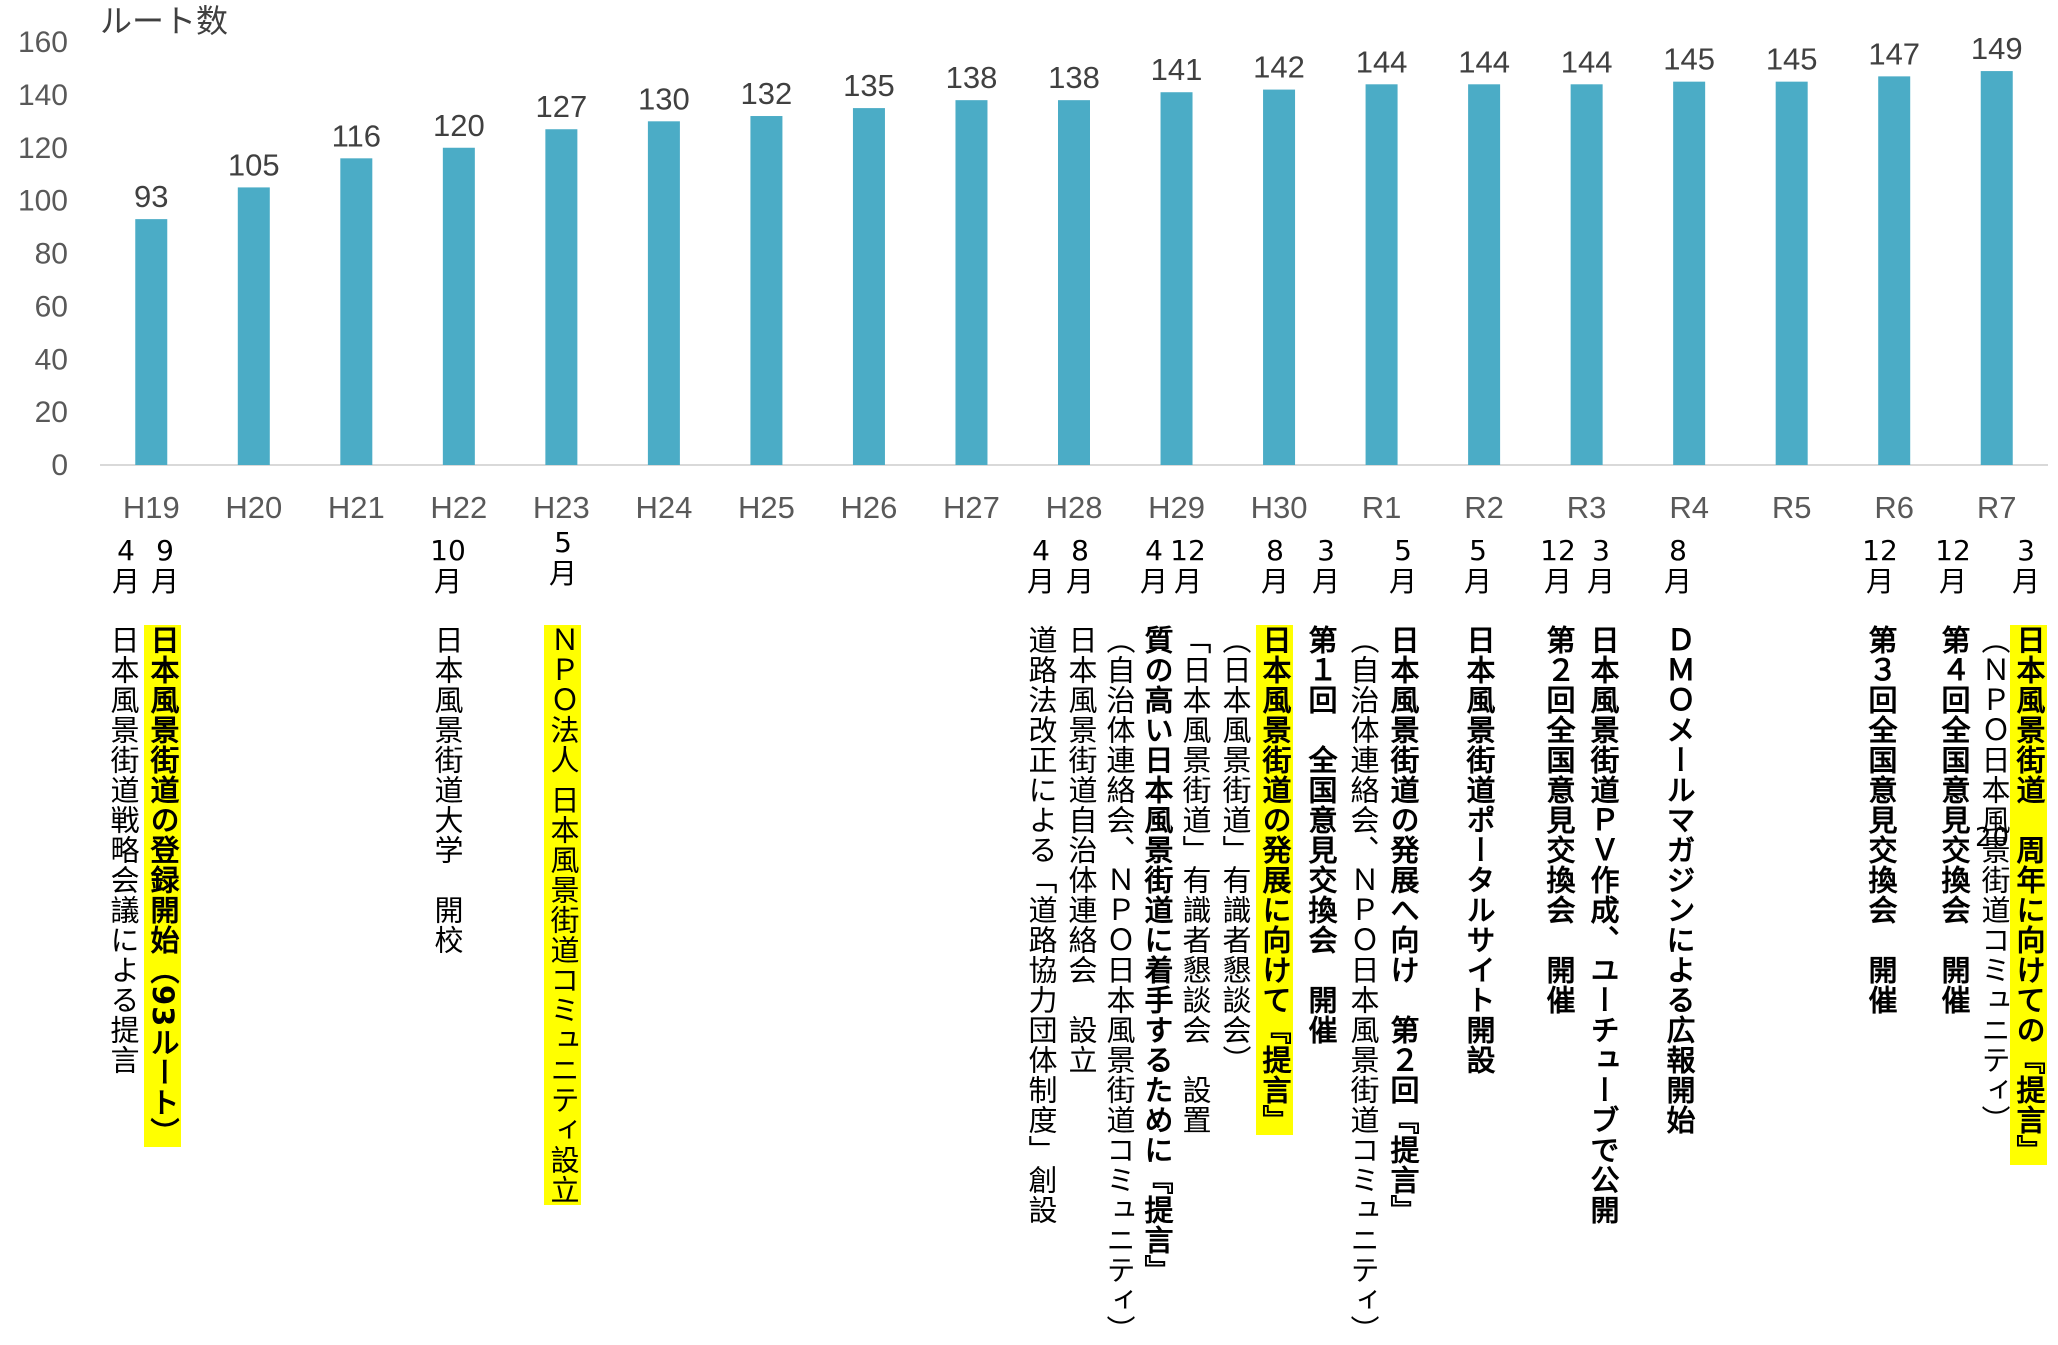 The width and height of the screenshot is (2058, 1345). I want to click on data-label: 116, so click(356, 135).